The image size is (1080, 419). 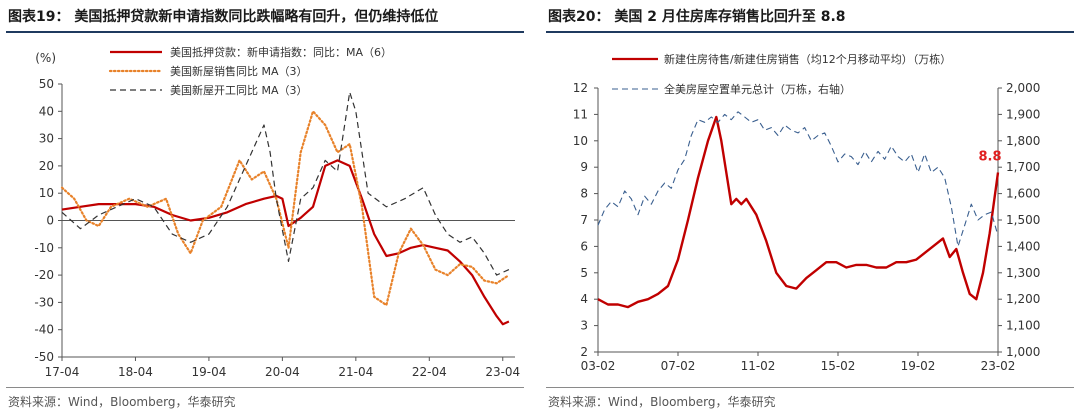 I want to click on x-tick-label: 17-04, so click(x=62, y=372).